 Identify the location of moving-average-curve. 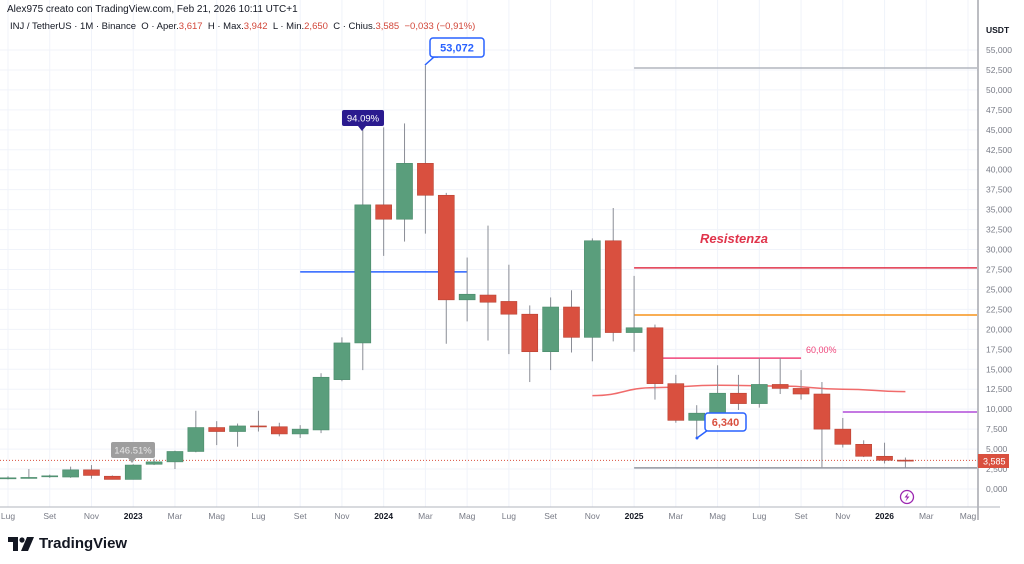
(749, 390).